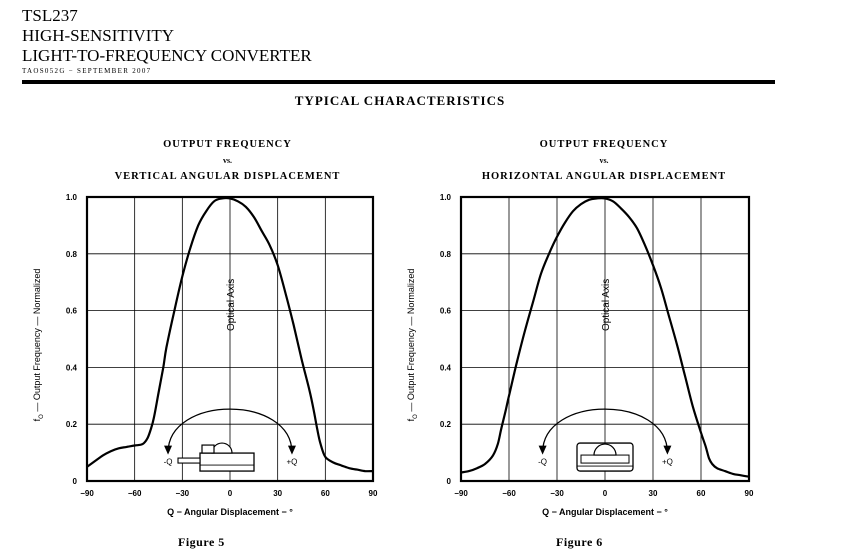  What do you see at coordinates (277, 493) in the screenshot?
I see `chart1-xtick-label: 30` at bounding box center [277, 493].